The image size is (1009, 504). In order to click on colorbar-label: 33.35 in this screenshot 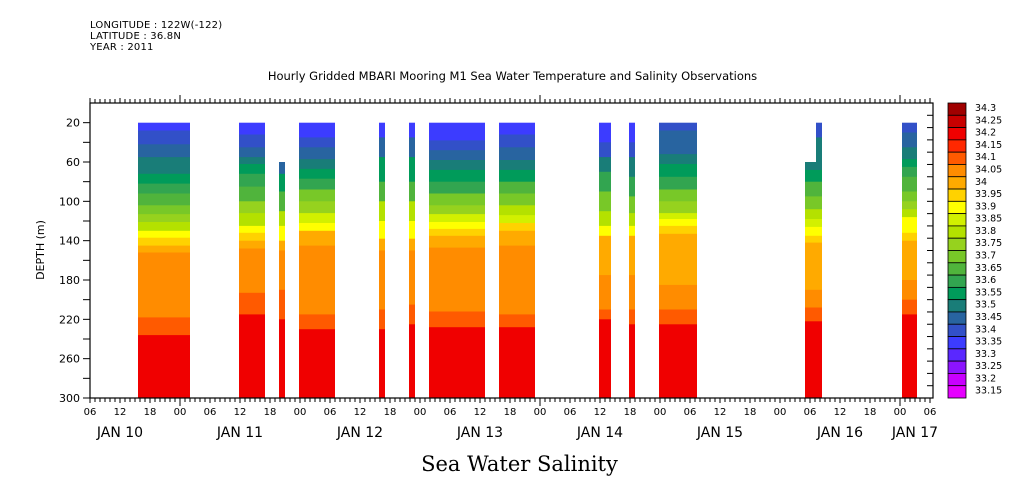, I will do `click(988, 342)`.